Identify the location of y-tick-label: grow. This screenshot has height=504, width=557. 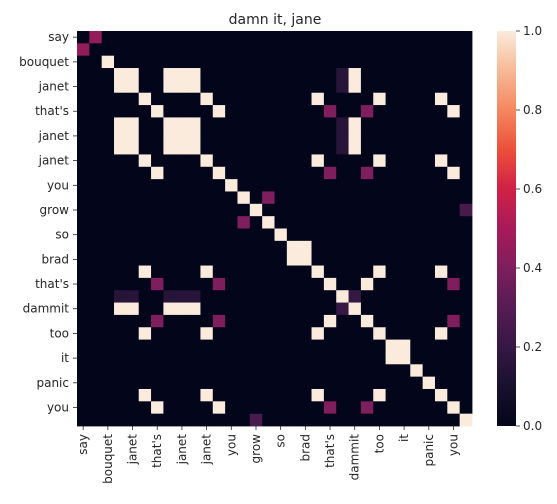
(55, 210).